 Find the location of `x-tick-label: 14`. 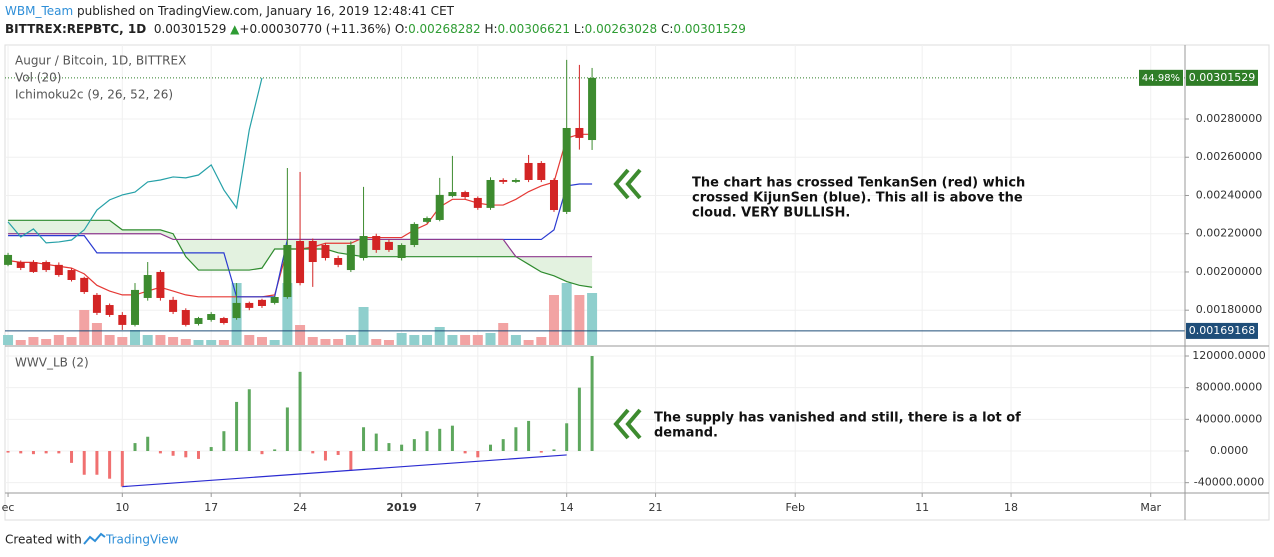

x-tick-label: 14 is located at coordinates (567, 507).